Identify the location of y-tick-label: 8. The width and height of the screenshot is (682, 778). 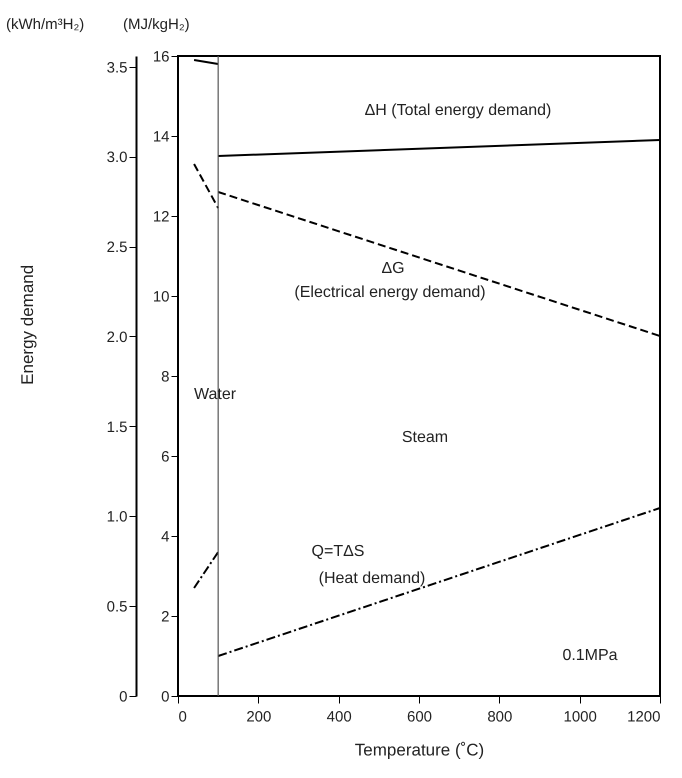
(165, 377).